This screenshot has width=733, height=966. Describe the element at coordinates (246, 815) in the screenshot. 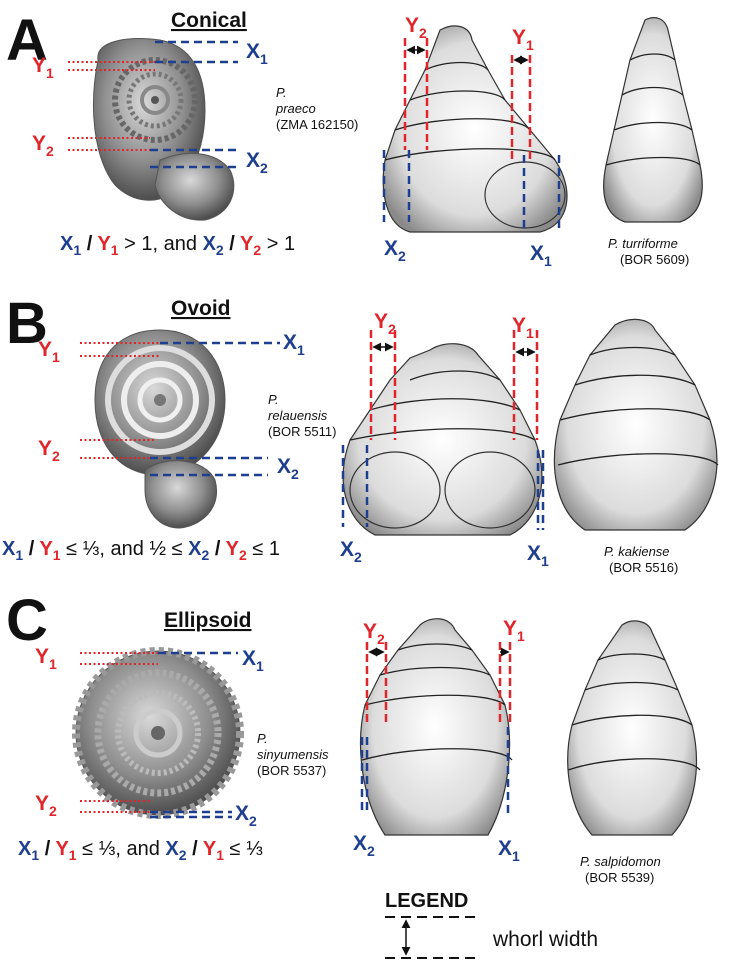

I see `label-x2-c: X2` at that location.